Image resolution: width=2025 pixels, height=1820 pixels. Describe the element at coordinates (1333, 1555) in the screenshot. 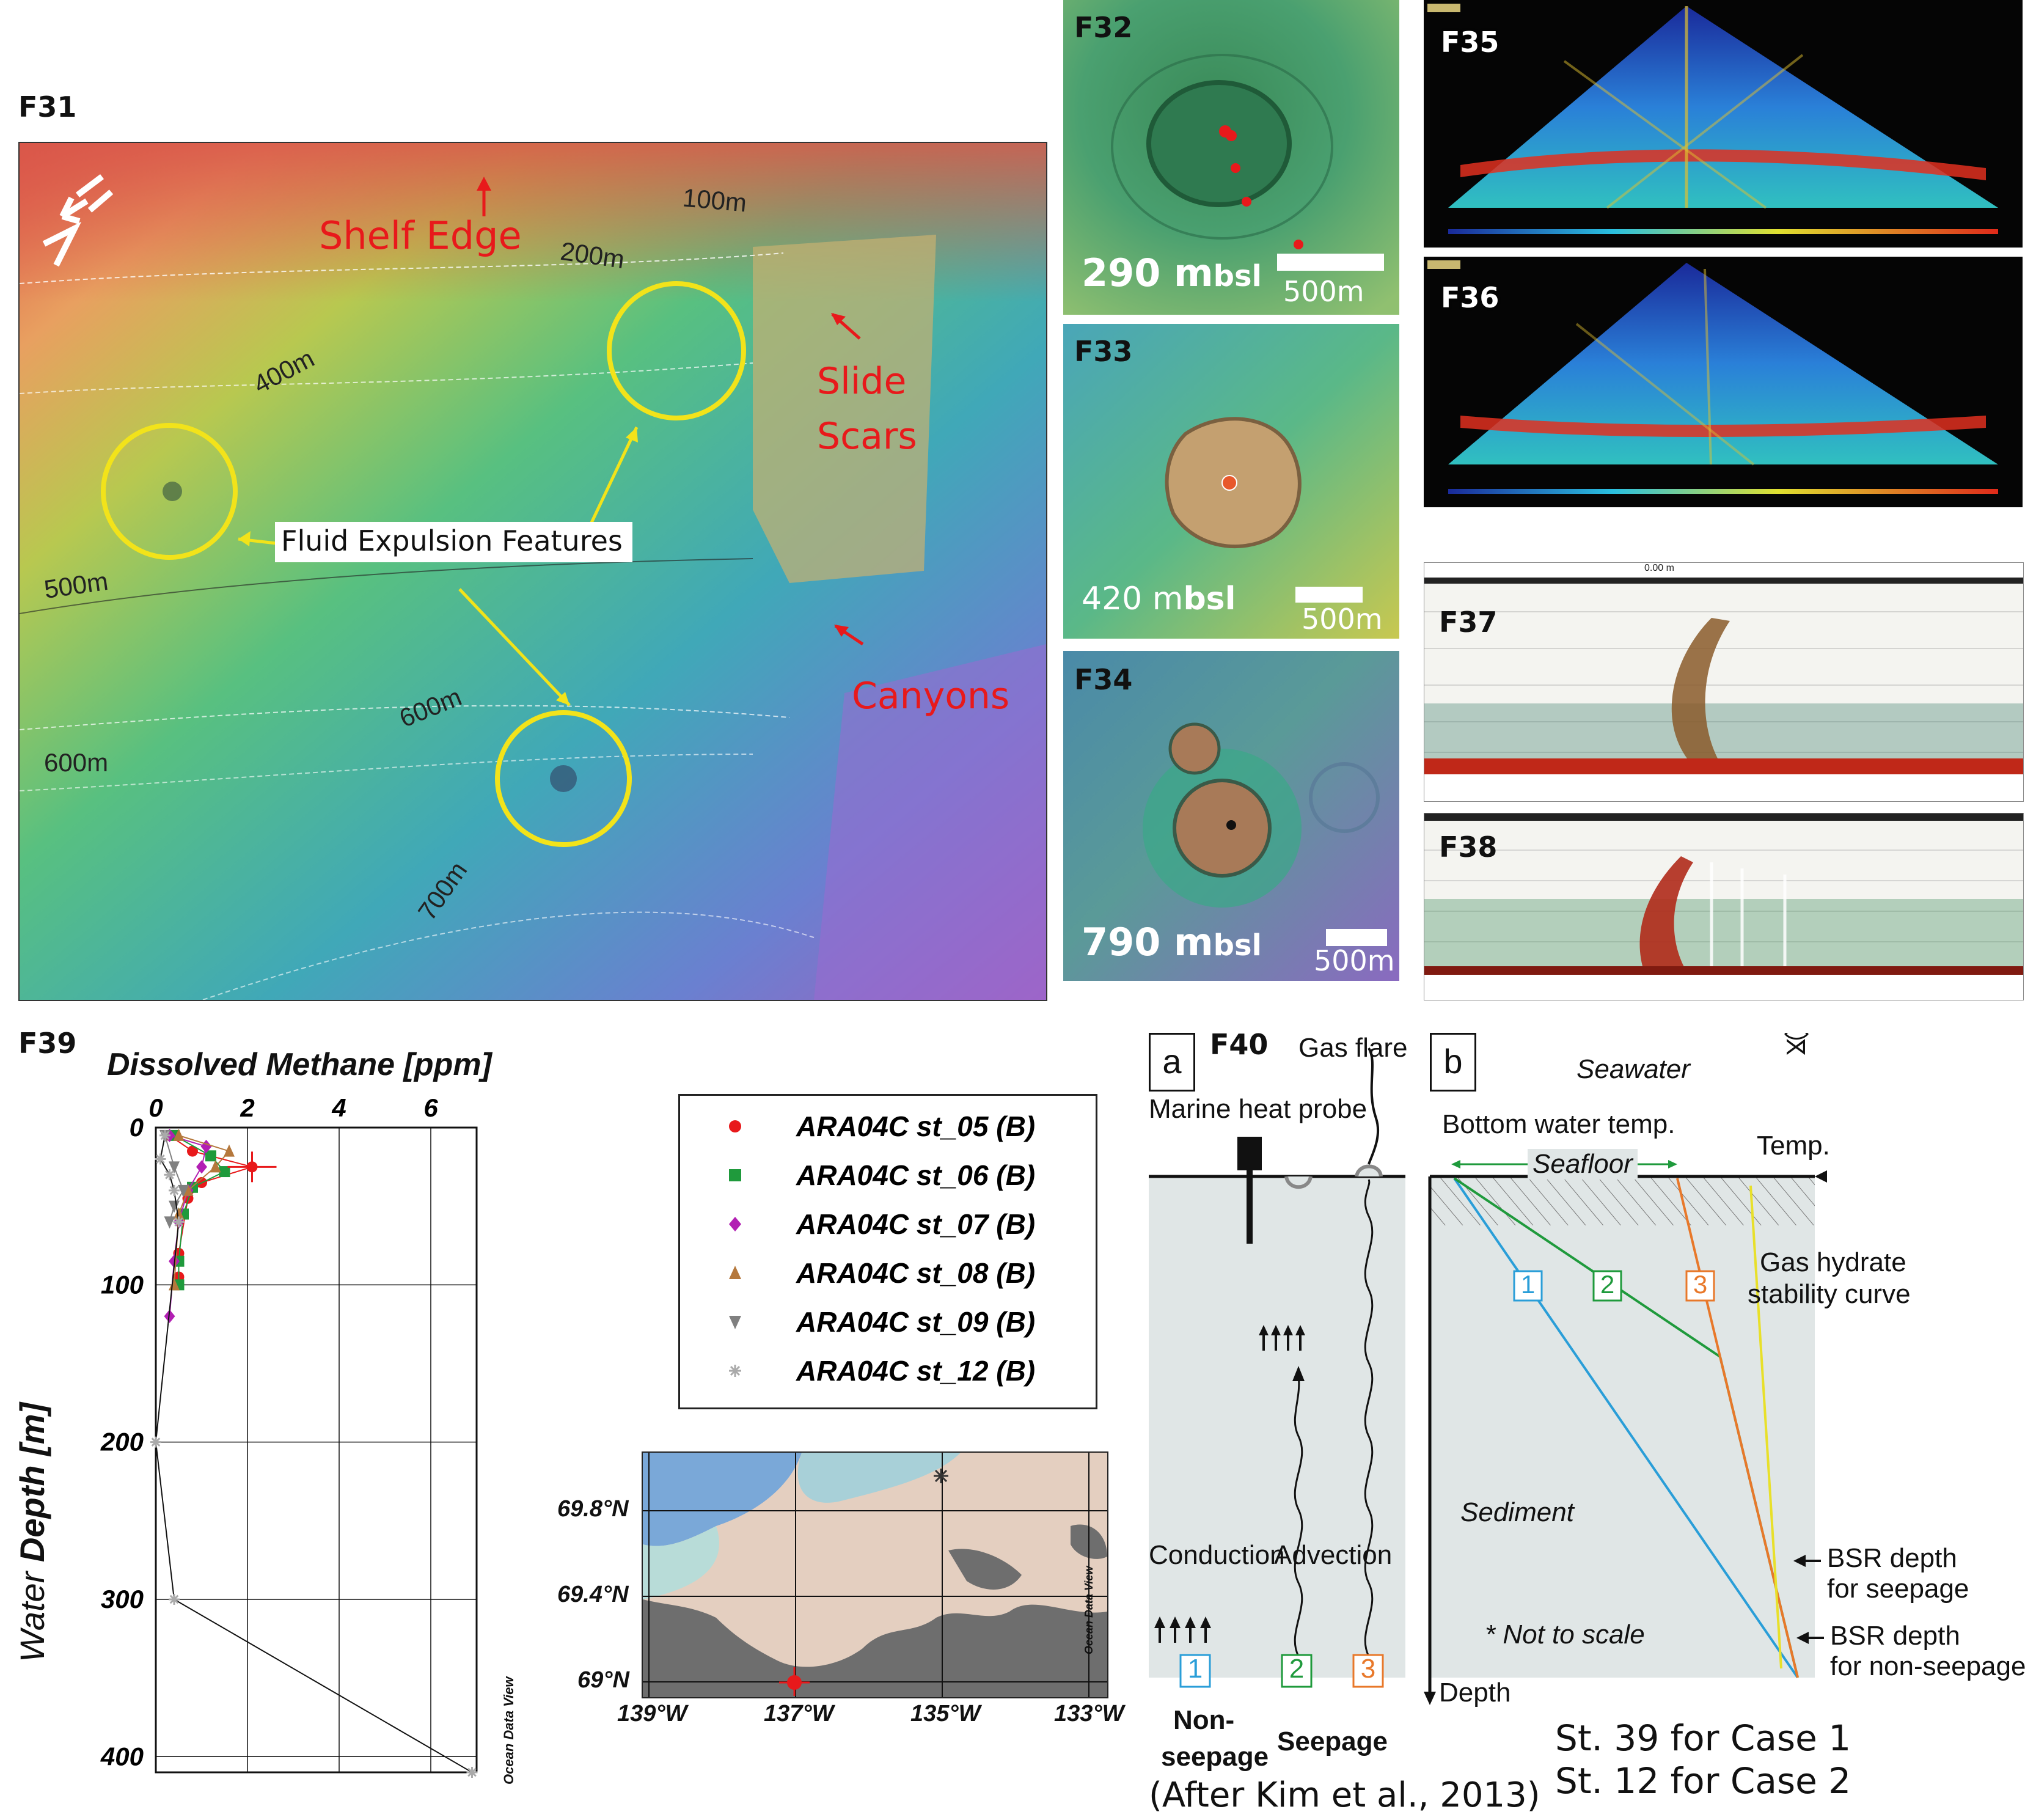

I see `f40-advection: Advection` at that location.